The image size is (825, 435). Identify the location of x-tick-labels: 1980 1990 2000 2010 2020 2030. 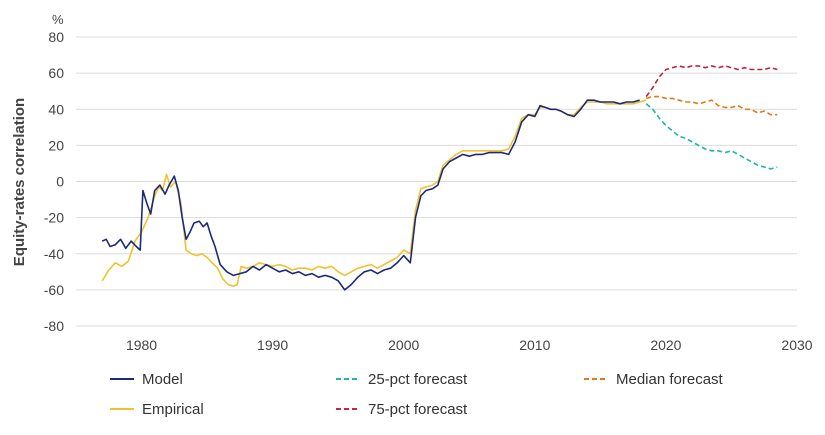
(469, 345).